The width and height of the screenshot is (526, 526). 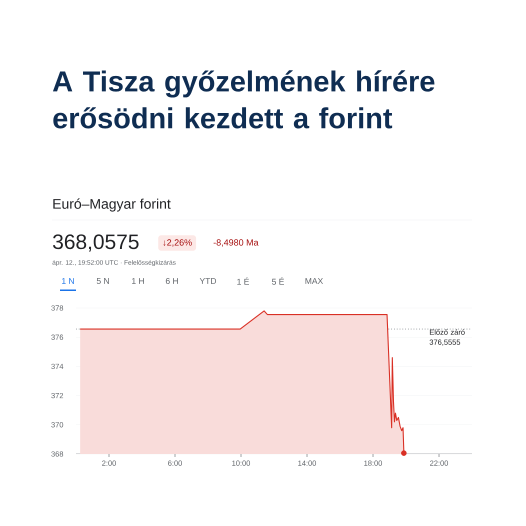 I want to click on chart-title: A Tisza győzelmének hírére erősödni kezdett a forint, so click(x=243, y=99).